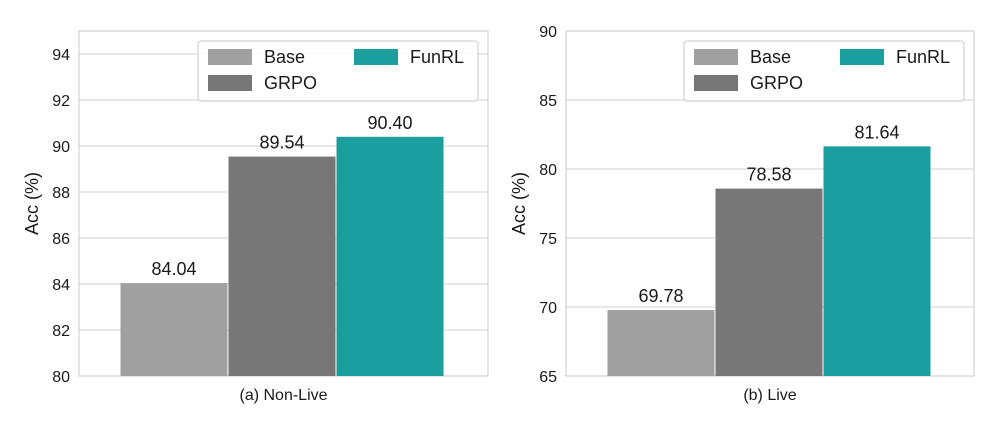 The width and height of the screenshot is (997, 432). What do you see at coordinates (283, 395) in the screenshot?
I see `x-category-label: (a) Non-Live` at bounding box center [283, 395].